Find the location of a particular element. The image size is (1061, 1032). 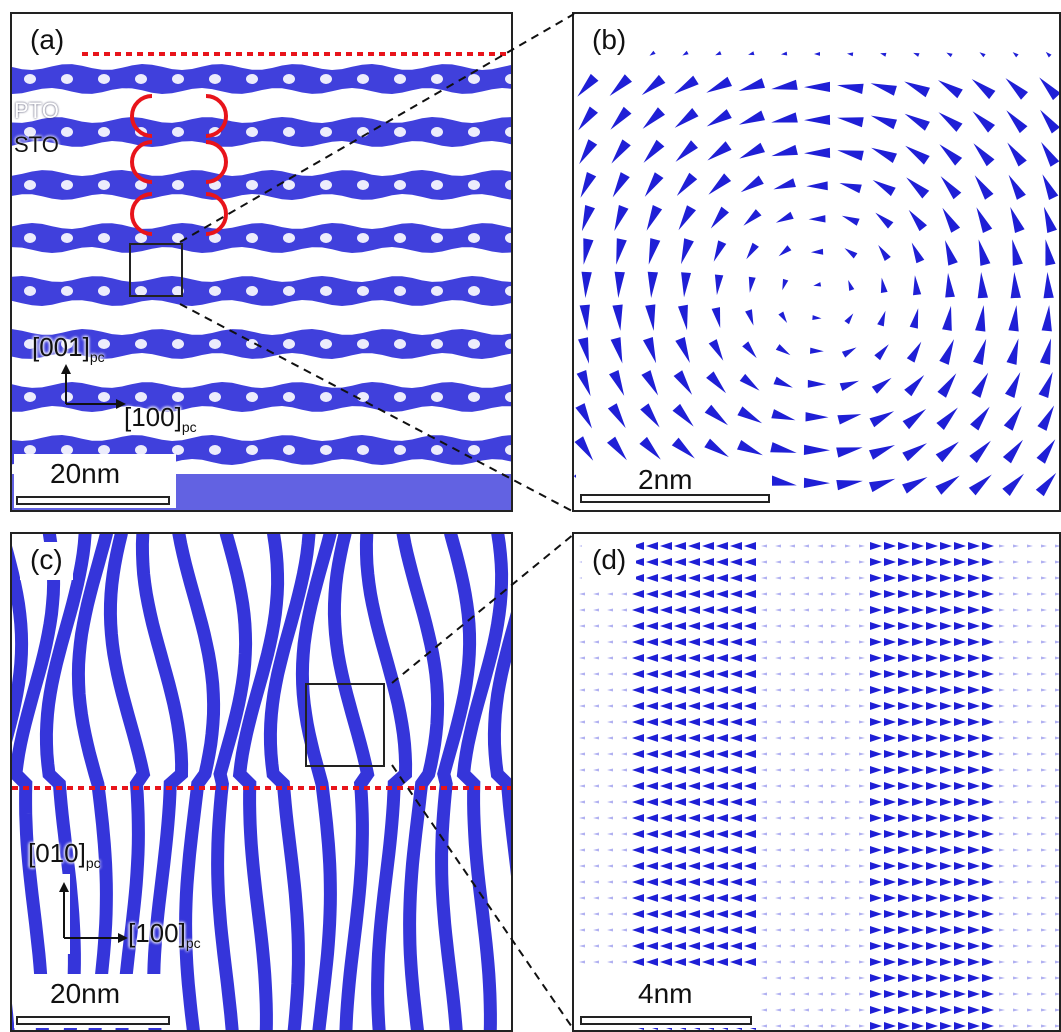

sto-layer-label: STO is located at coordinates (36, 144).